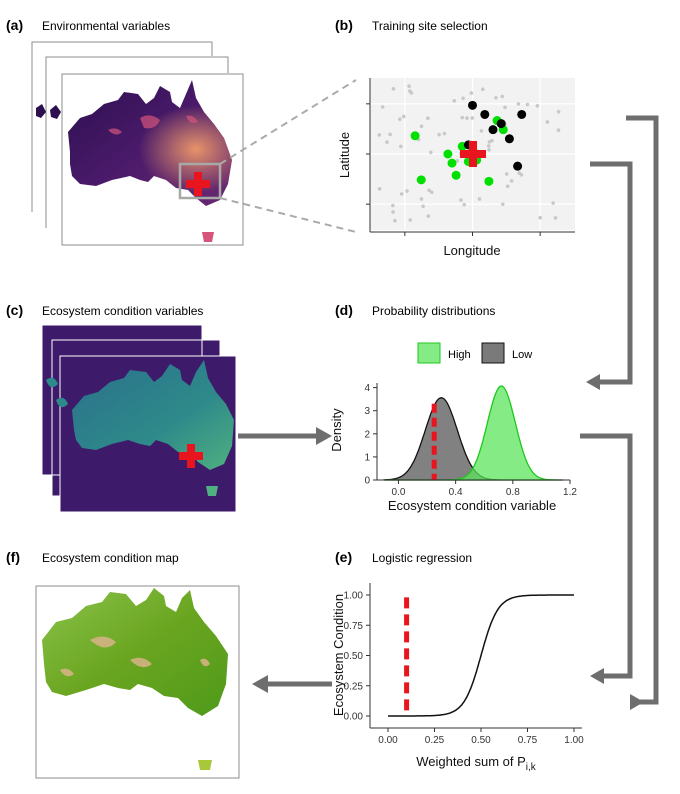 This screenshot has width=680, height=794. What do you see at coordinates (522, 355) in the screenshot?
I see `legend-label-low: Low` at bounding box center [522, 355].